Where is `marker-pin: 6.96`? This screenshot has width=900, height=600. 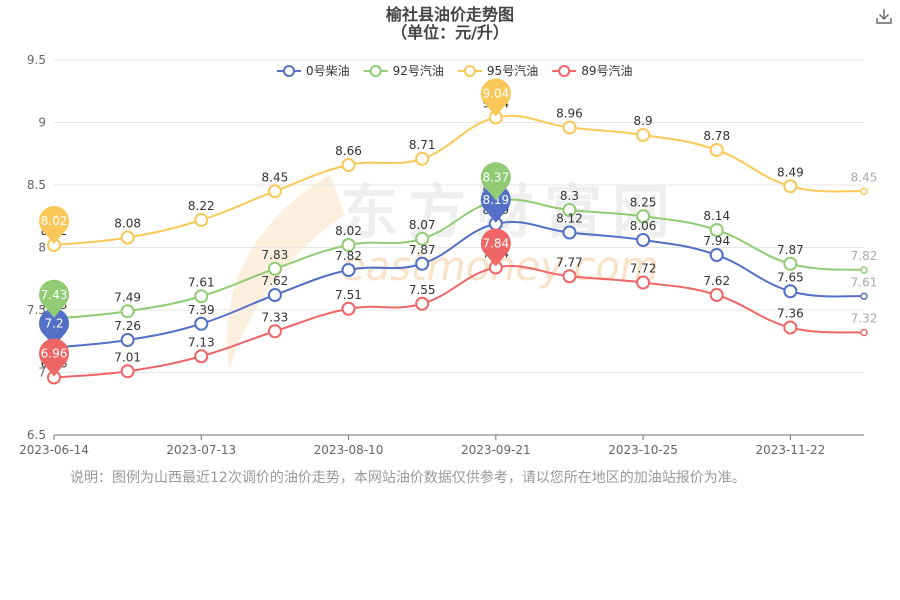
marker-pin: 6.96 is located at coordinates (54, 357).